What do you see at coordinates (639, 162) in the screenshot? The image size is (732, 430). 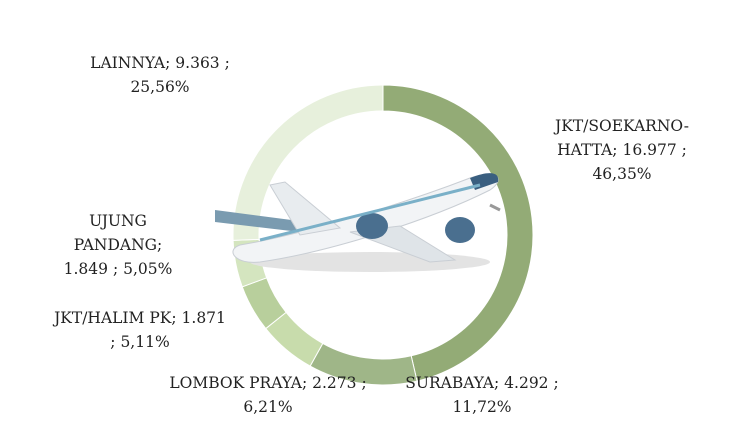 I see `value-label: 16.977 ; 46,35%` at bounding box center [639, 162].